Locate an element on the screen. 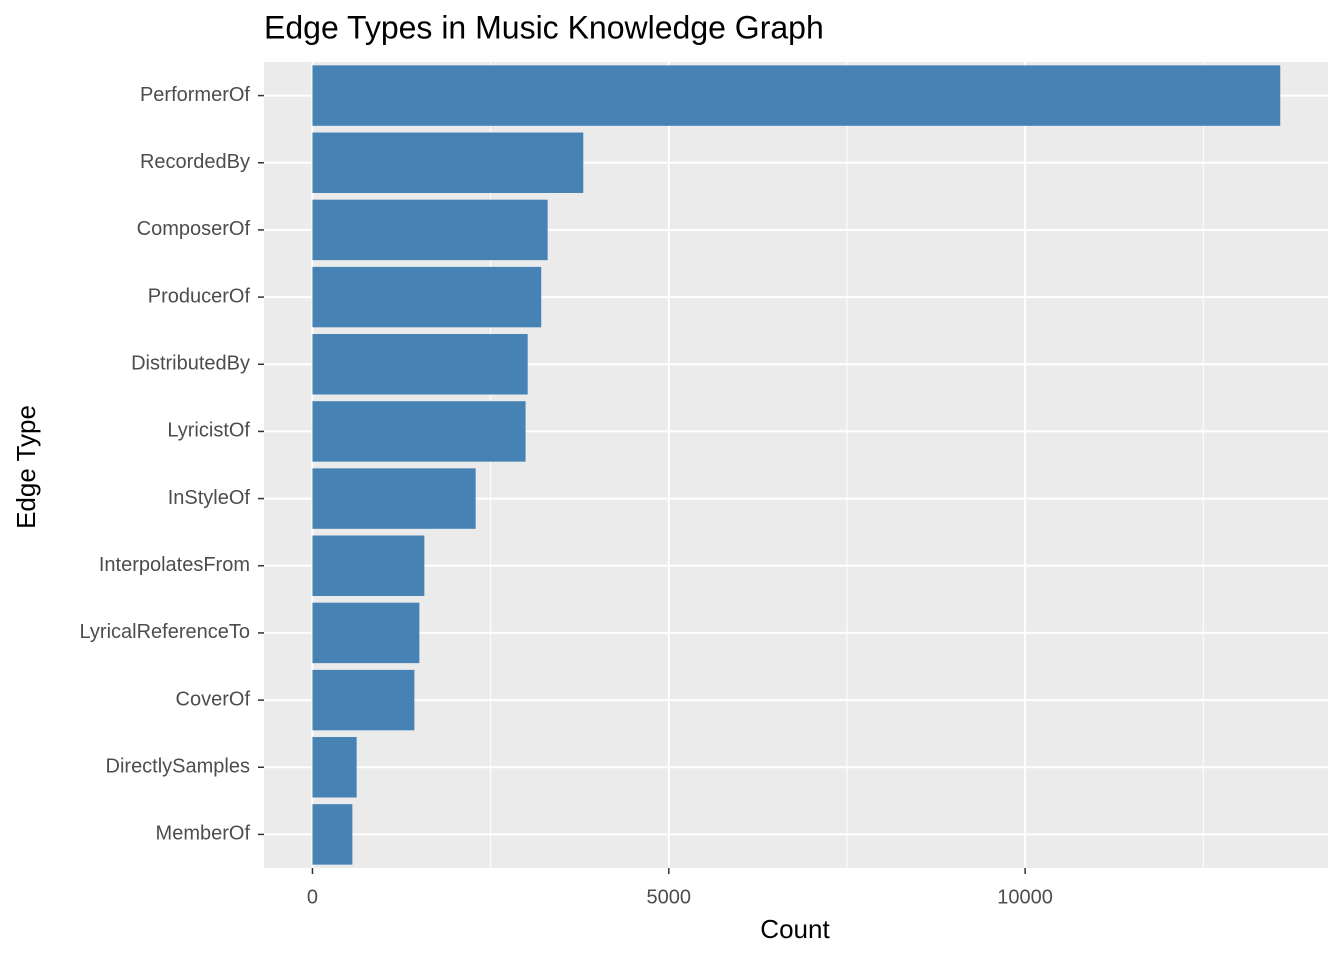  y-tick-label: CoverOf is located at coordinates (213, 699).